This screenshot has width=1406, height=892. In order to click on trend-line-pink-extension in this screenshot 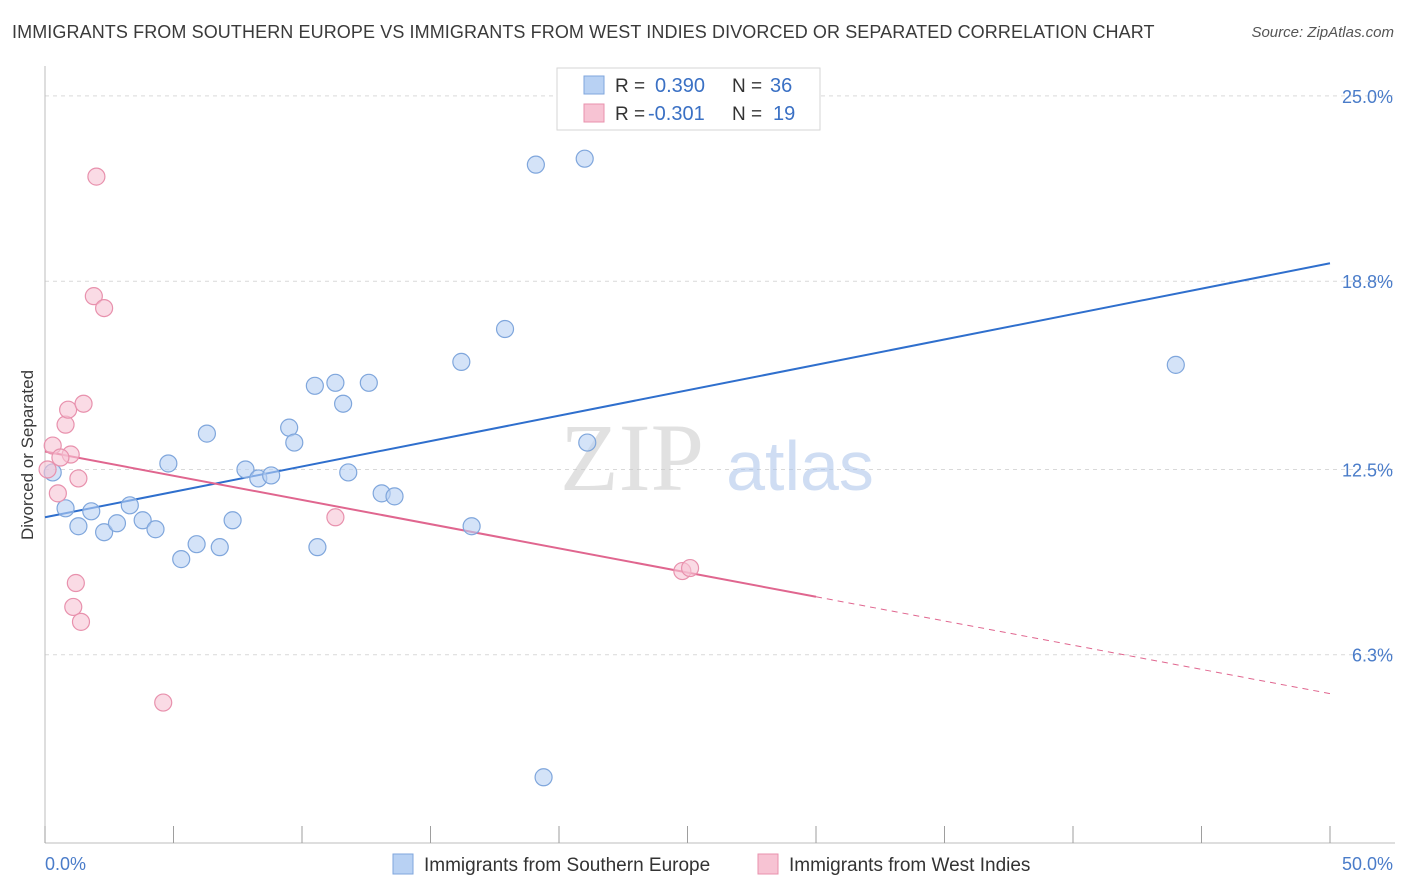, I will do `click(1073, 645)`.